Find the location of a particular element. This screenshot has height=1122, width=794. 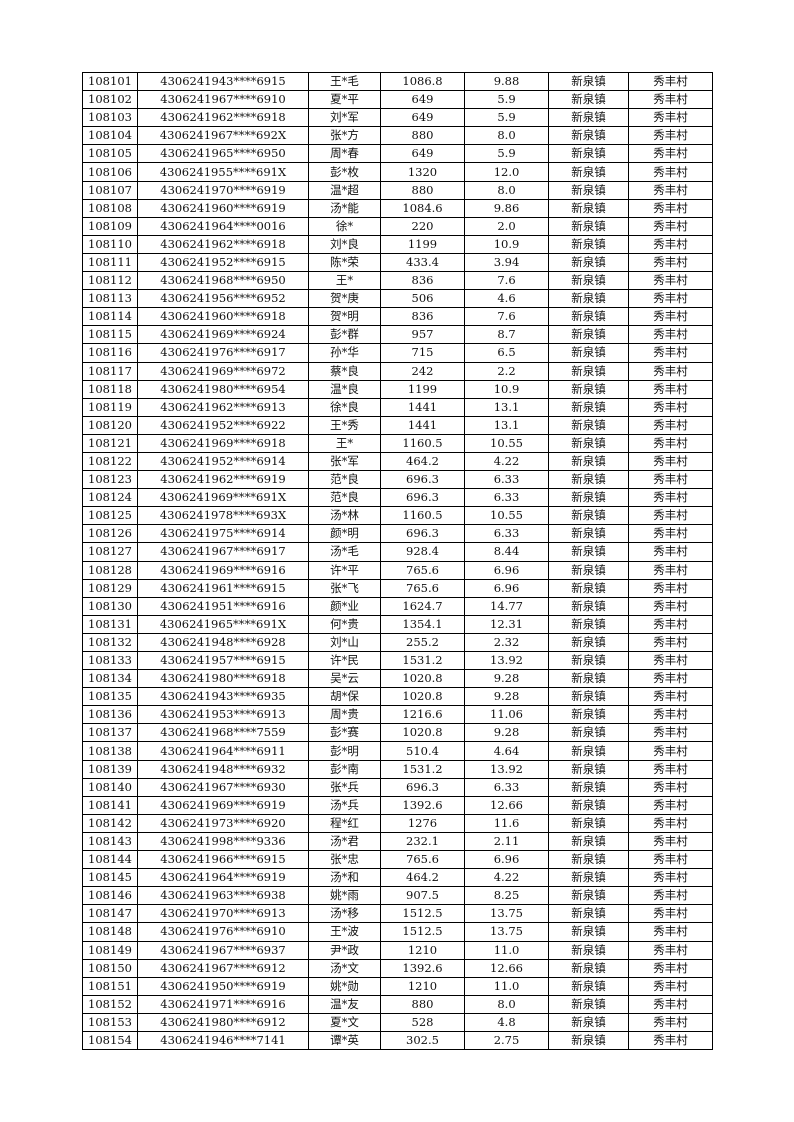

cell-rate: 9.28 is located at coordinates (506, 679).